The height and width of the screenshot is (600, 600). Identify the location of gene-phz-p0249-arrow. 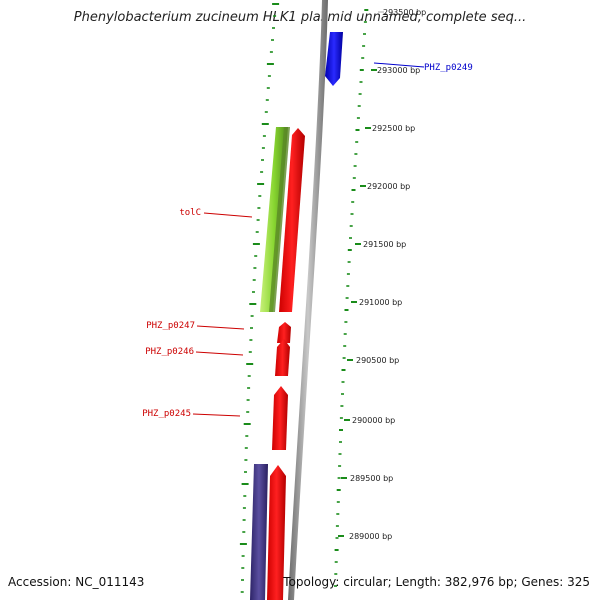
(334, 59).